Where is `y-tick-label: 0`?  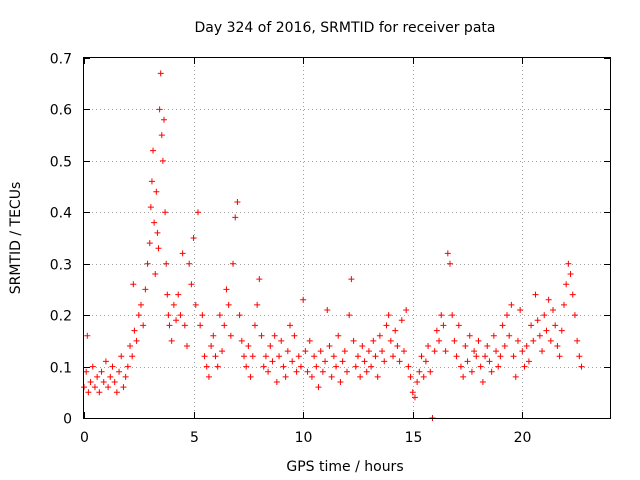 y-tick-label: 0 is located at coordinates (67, 420).